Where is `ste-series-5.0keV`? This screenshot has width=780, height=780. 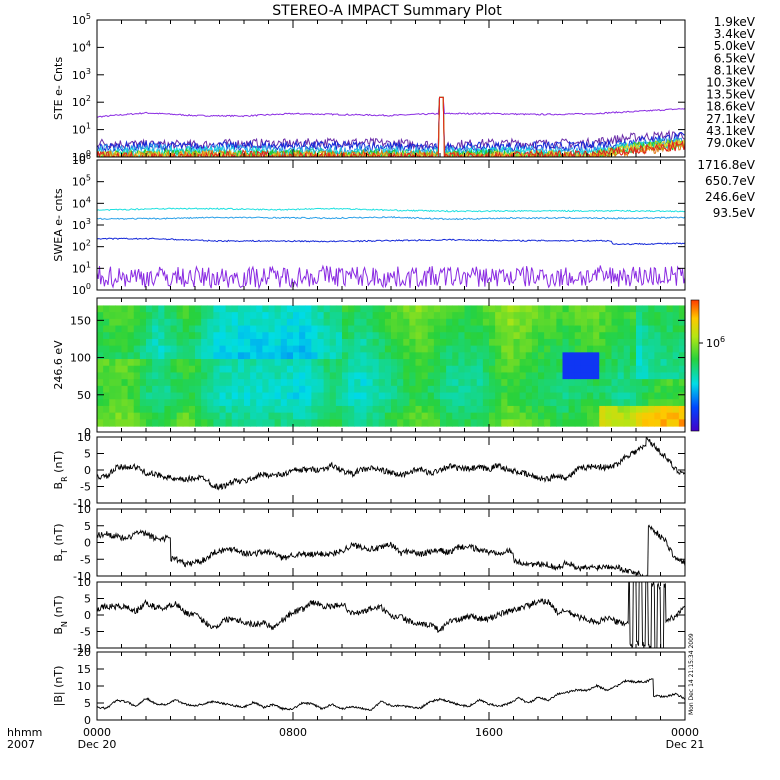
ste-series-5.0keV is located at coordinates (391, 125).